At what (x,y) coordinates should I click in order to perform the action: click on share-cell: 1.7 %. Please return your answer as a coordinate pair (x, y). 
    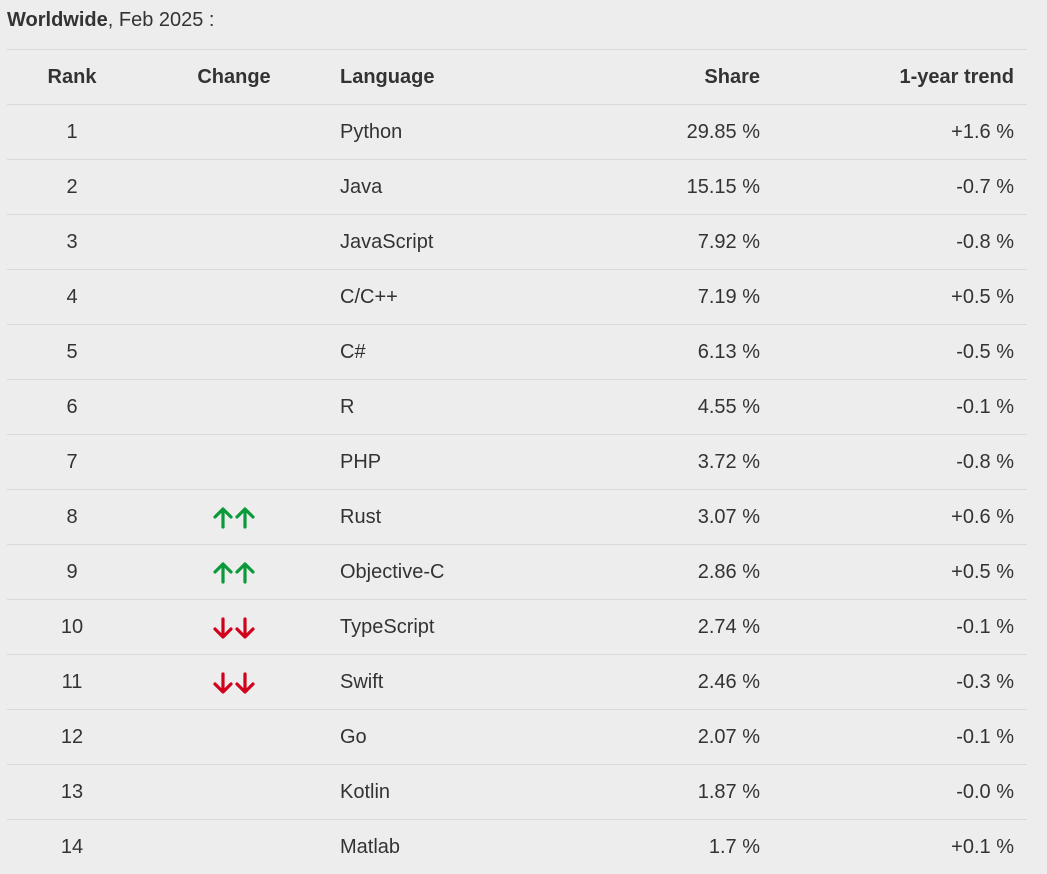
    Looking at the image, I should click on (734, 847).